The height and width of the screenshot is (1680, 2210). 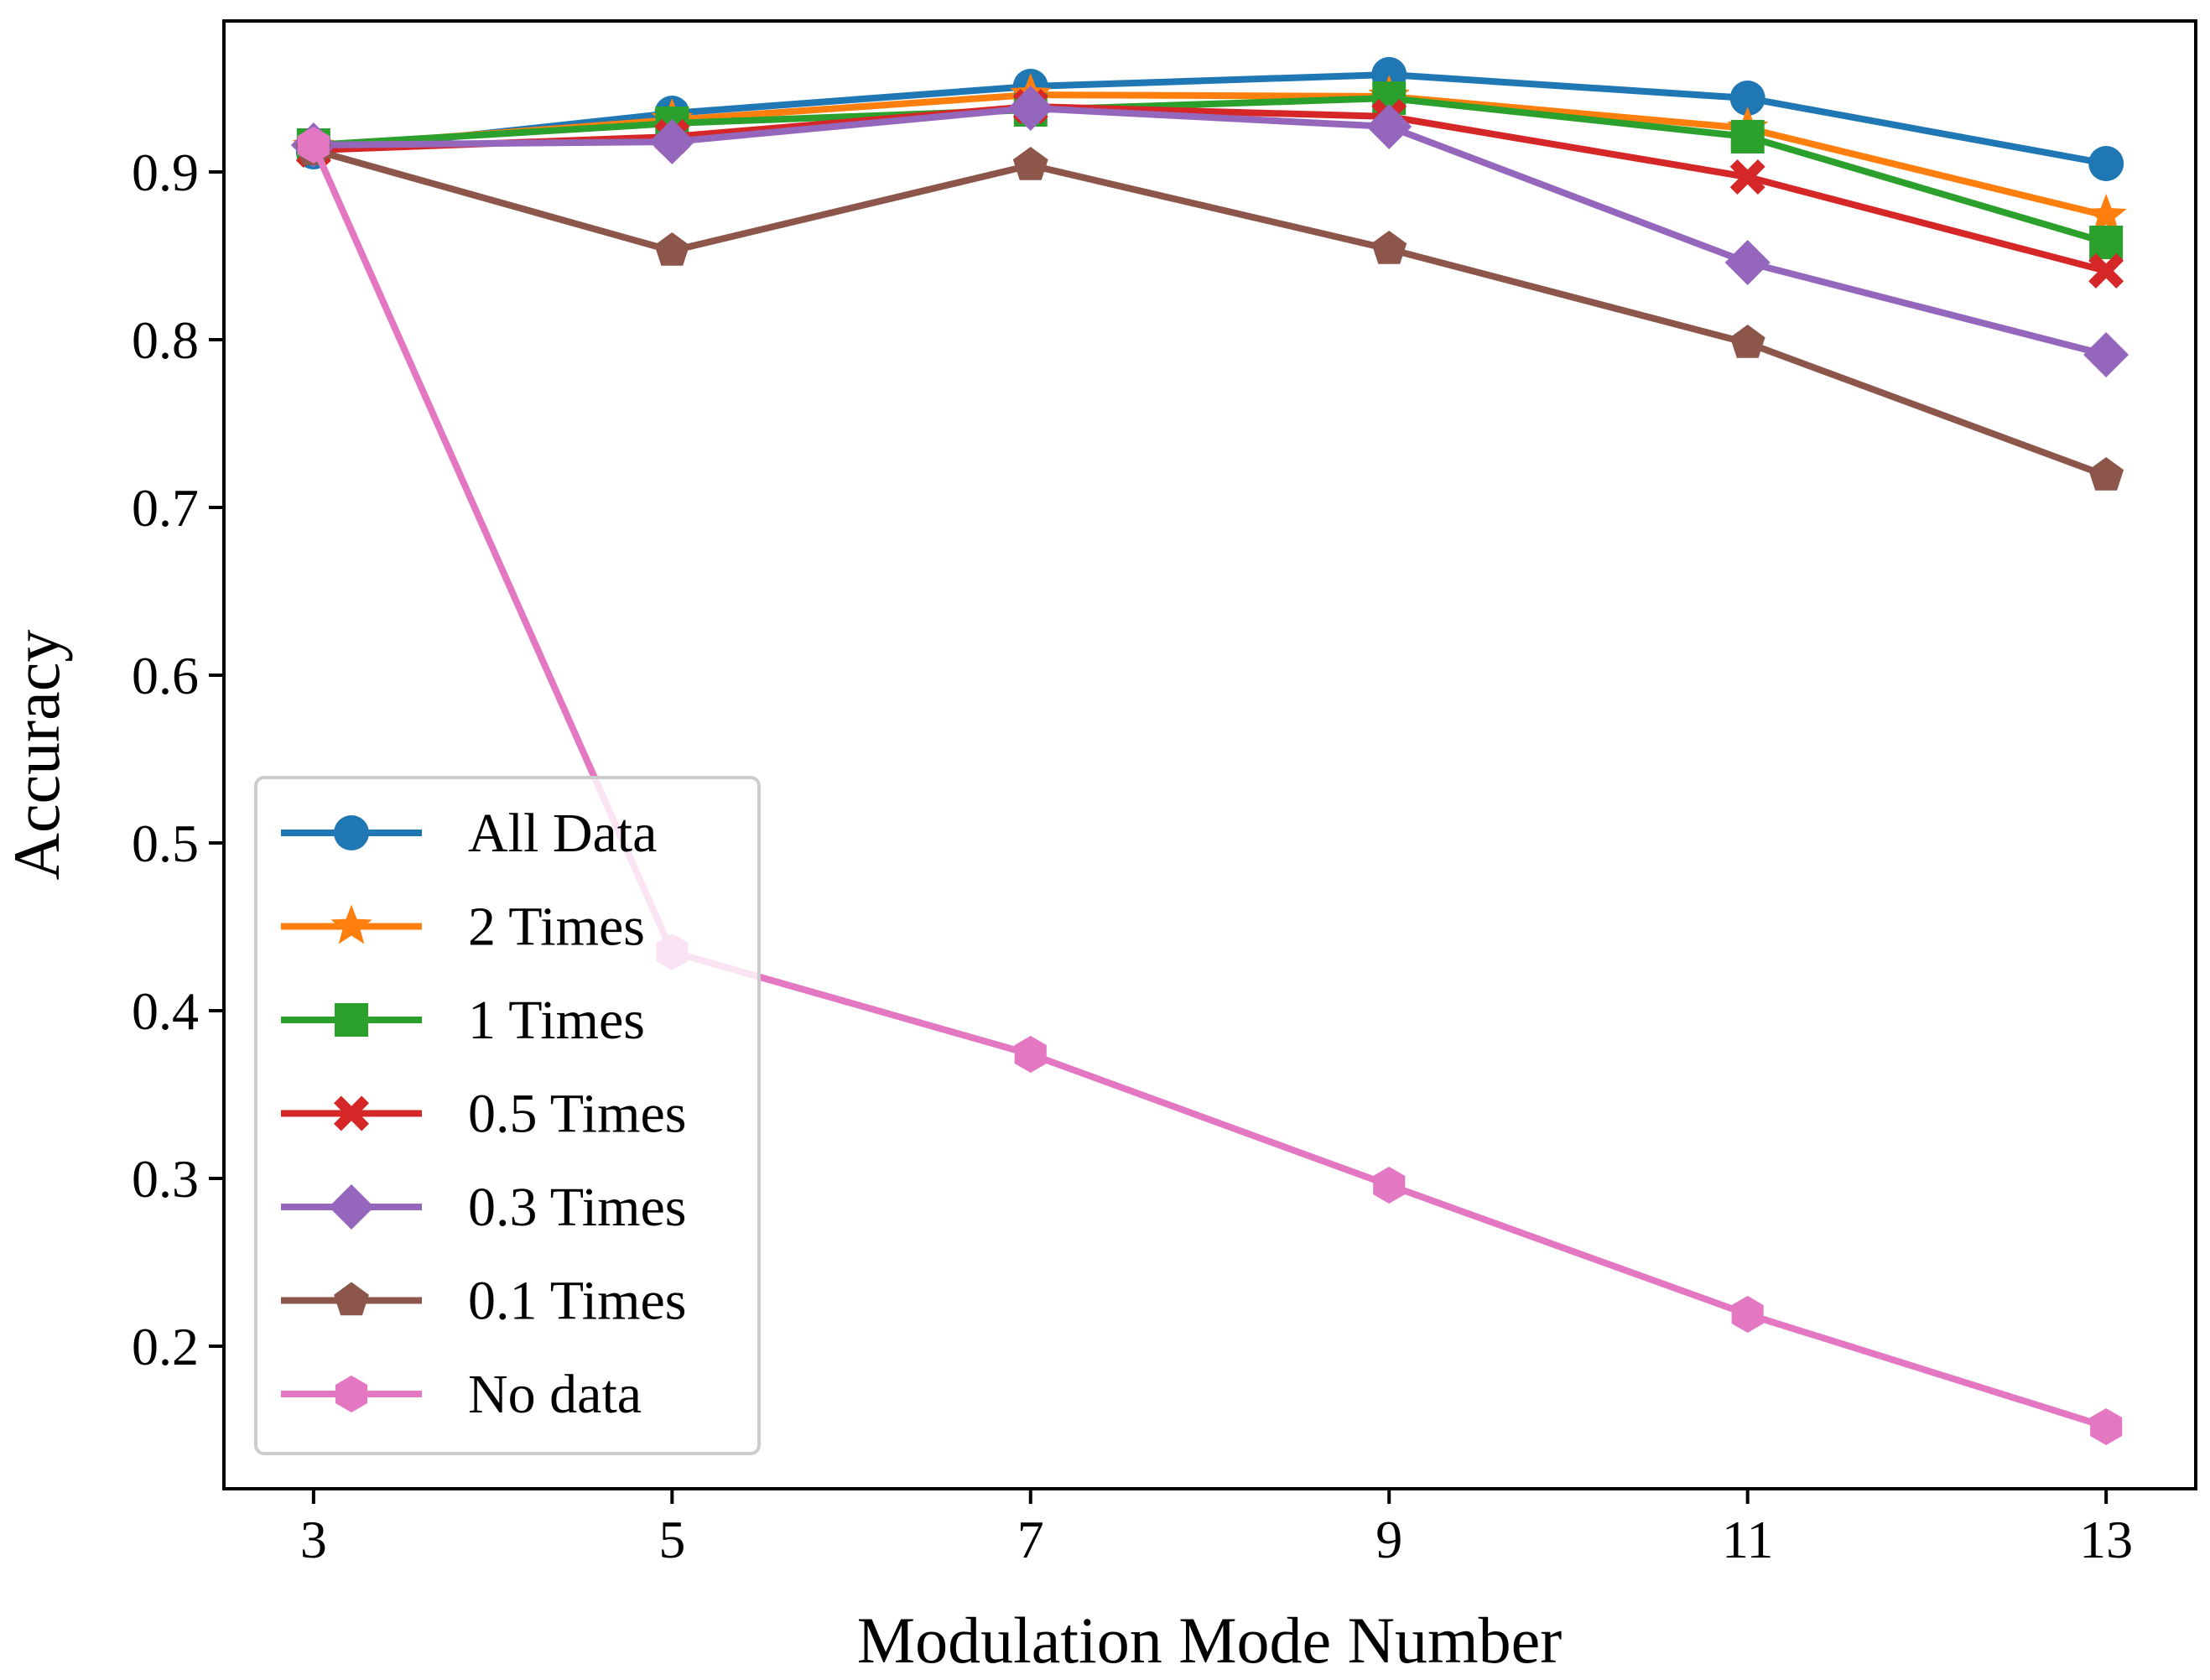 I want to click on legend-entry-0-1-times: 0.1 Times, so click(x=483, y=1301).